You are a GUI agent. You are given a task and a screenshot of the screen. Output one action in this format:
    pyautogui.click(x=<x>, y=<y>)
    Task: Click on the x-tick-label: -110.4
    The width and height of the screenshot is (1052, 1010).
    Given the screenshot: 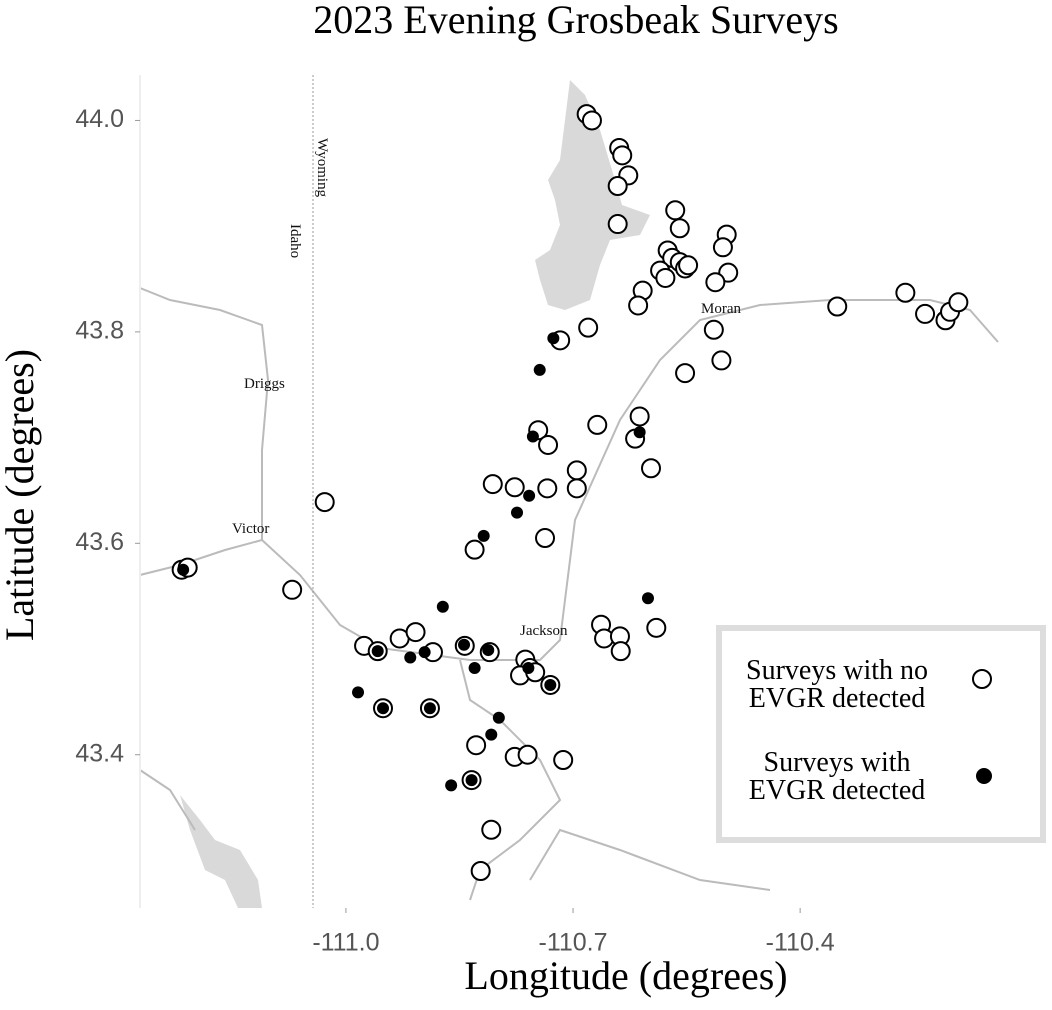 What is the action you would take?
    pyautogui.click(x=800, y=943)
    